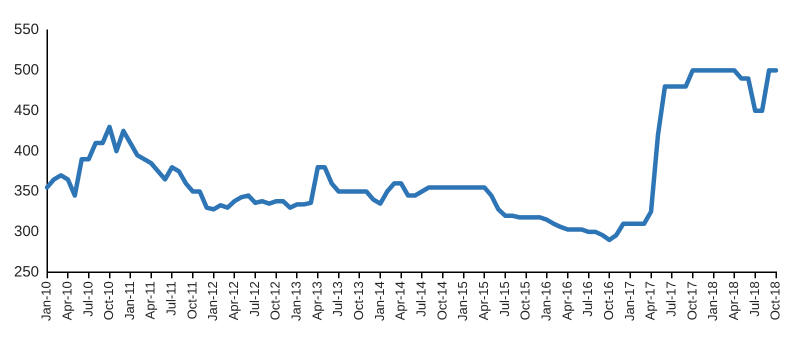 This screenshot has height=348, width=800. Describe the element at coordinates (234, 300) in the screenshot. I see `x-tick-label: Apr-12` at that location.